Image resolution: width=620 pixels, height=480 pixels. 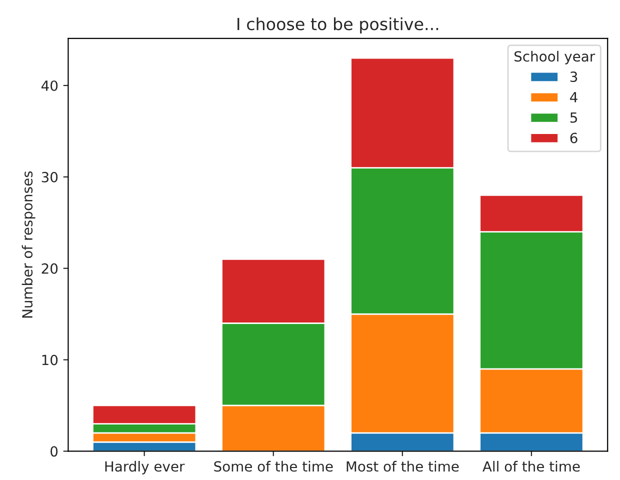 I want to click on y-tick-label: 10, so click(x=50, y=360).